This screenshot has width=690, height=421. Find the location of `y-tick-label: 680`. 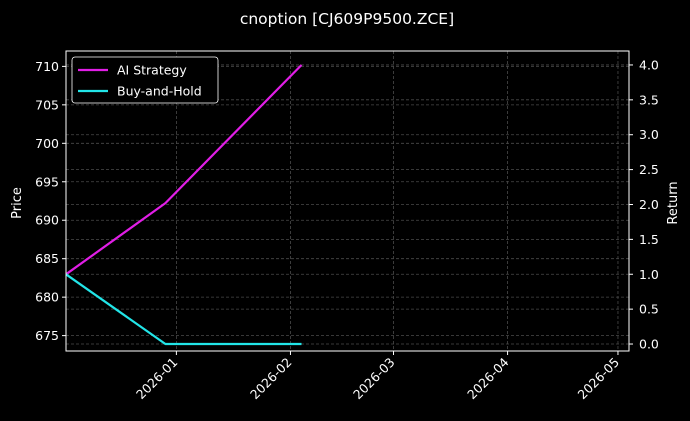

y-tick-label: 680 is located at coordinates (47, 297).